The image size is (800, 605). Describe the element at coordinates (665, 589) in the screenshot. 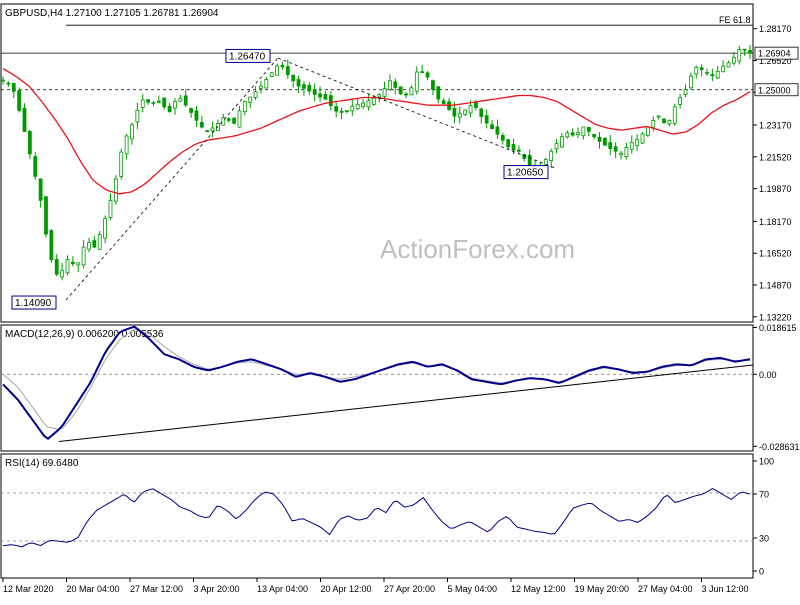

I see `x-tick-label: 27 May 04:00` at that location.